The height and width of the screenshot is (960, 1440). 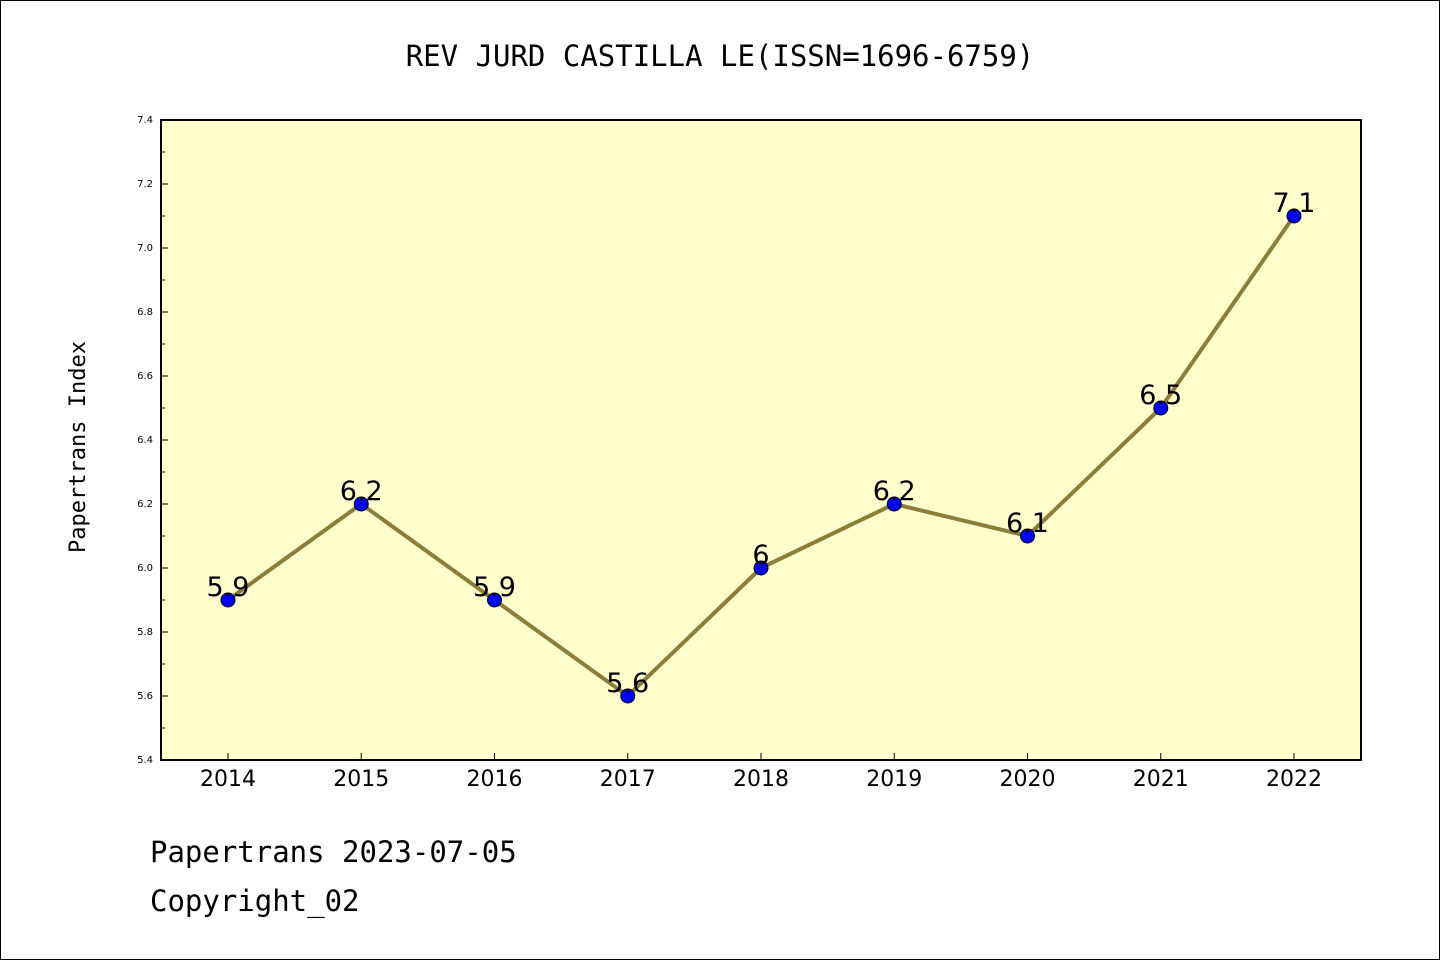 What do you see at coordinates (255, 901) in the screenshot?
I see `footer-copyright-line: Copyright_02` at bounding box center [255, 901].